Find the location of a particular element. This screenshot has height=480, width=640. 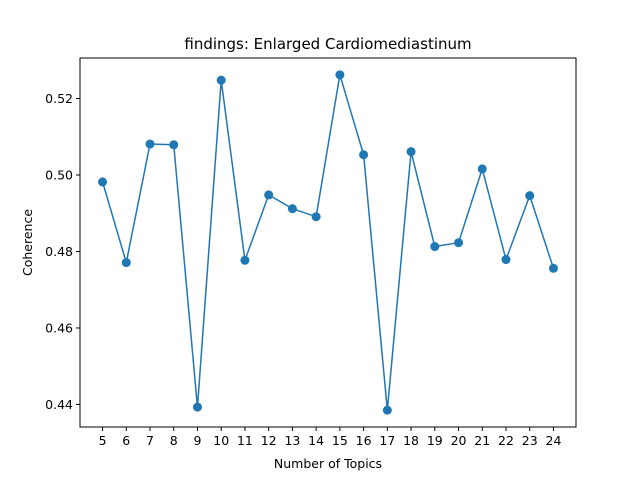

x-tick-label: 12 is located at coordinates (269, 440).